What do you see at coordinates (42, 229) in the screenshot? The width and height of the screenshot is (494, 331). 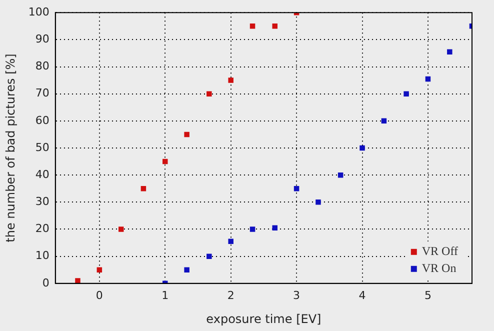 I see `y-tick-label: 20` at bounding box center [42, 229].